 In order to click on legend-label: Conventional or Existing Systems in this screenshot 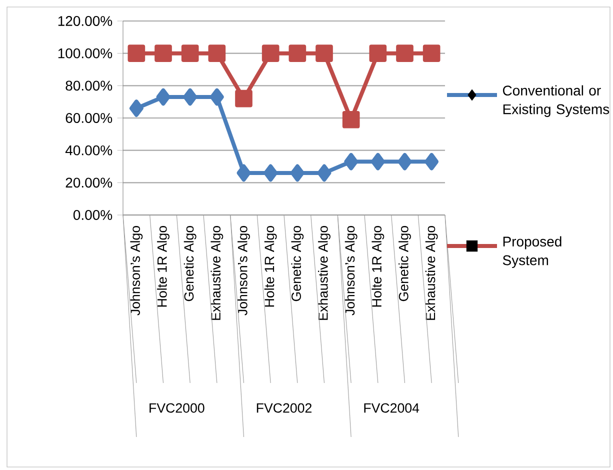, I will do `click(556, 101)`.